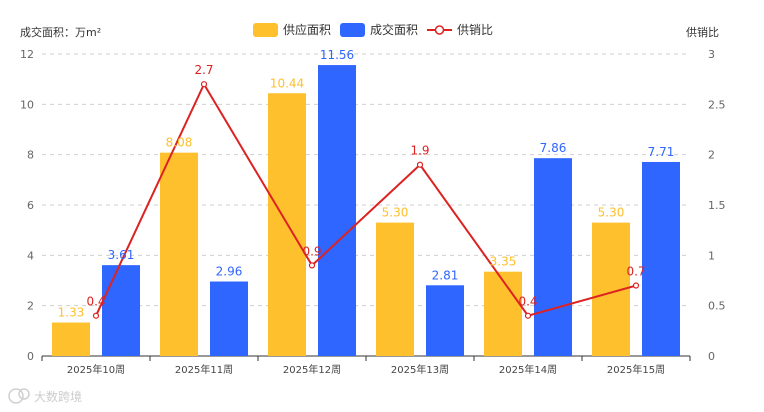 Image resolution: width=764 pixels, height=412 pixels. Describe the element at coordinates (96, 369) in the screenshot. I see `x-tick-label: 2025年10周` at that location.